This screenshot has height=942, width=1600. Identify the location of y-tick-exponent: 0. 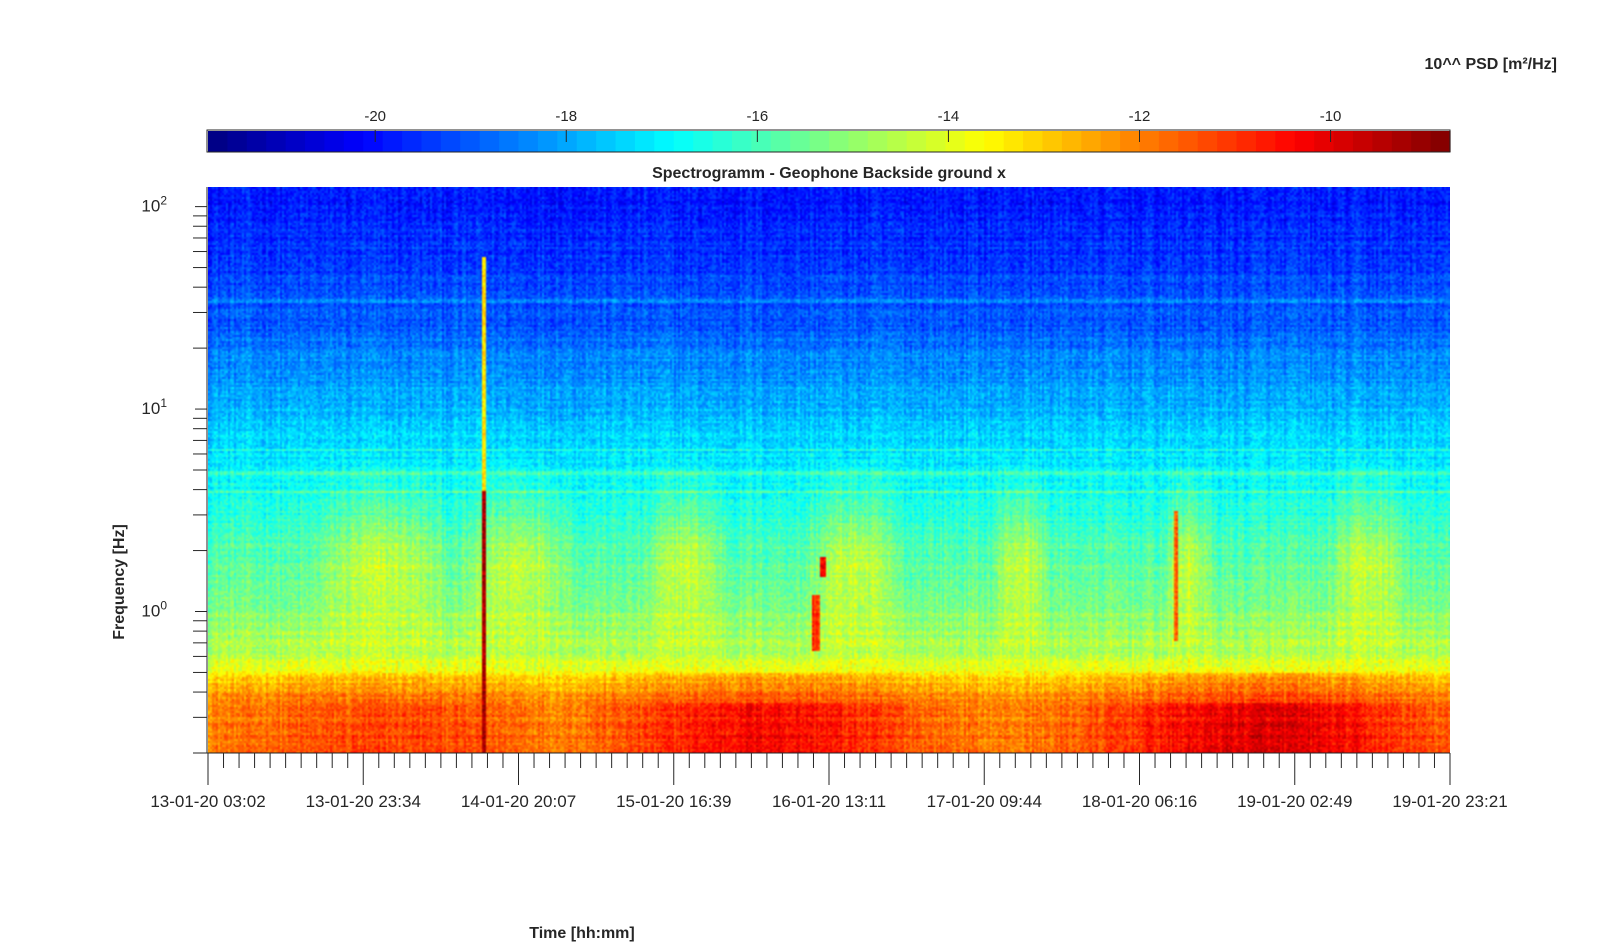
(163, 606).